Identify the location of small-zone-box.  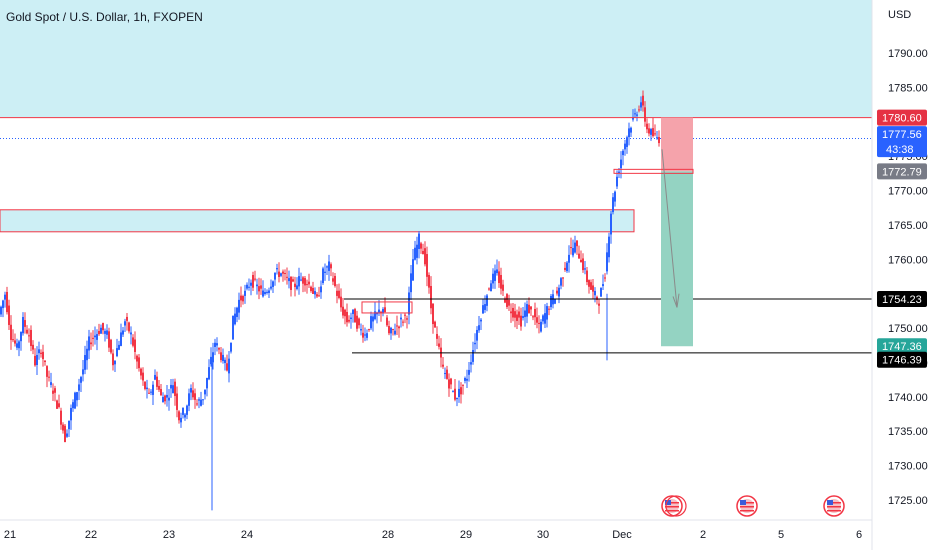
(387, 307).